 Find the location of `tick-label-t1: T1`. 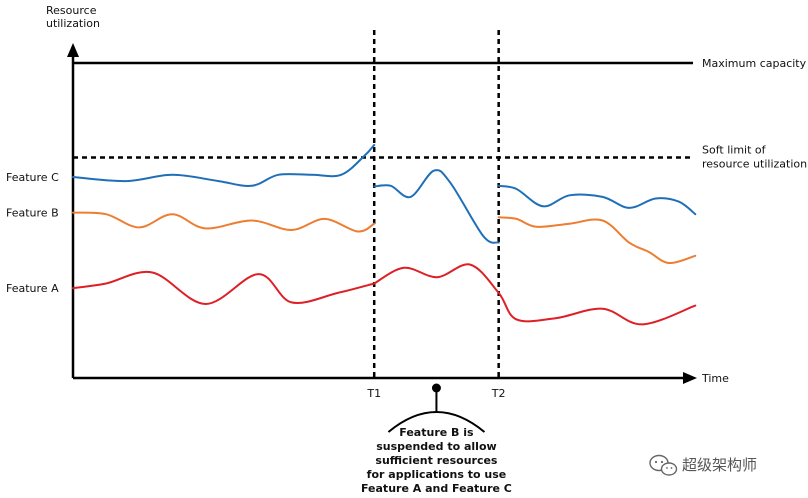

tick-label-t1: T1 is located at coordinates (373, 393).